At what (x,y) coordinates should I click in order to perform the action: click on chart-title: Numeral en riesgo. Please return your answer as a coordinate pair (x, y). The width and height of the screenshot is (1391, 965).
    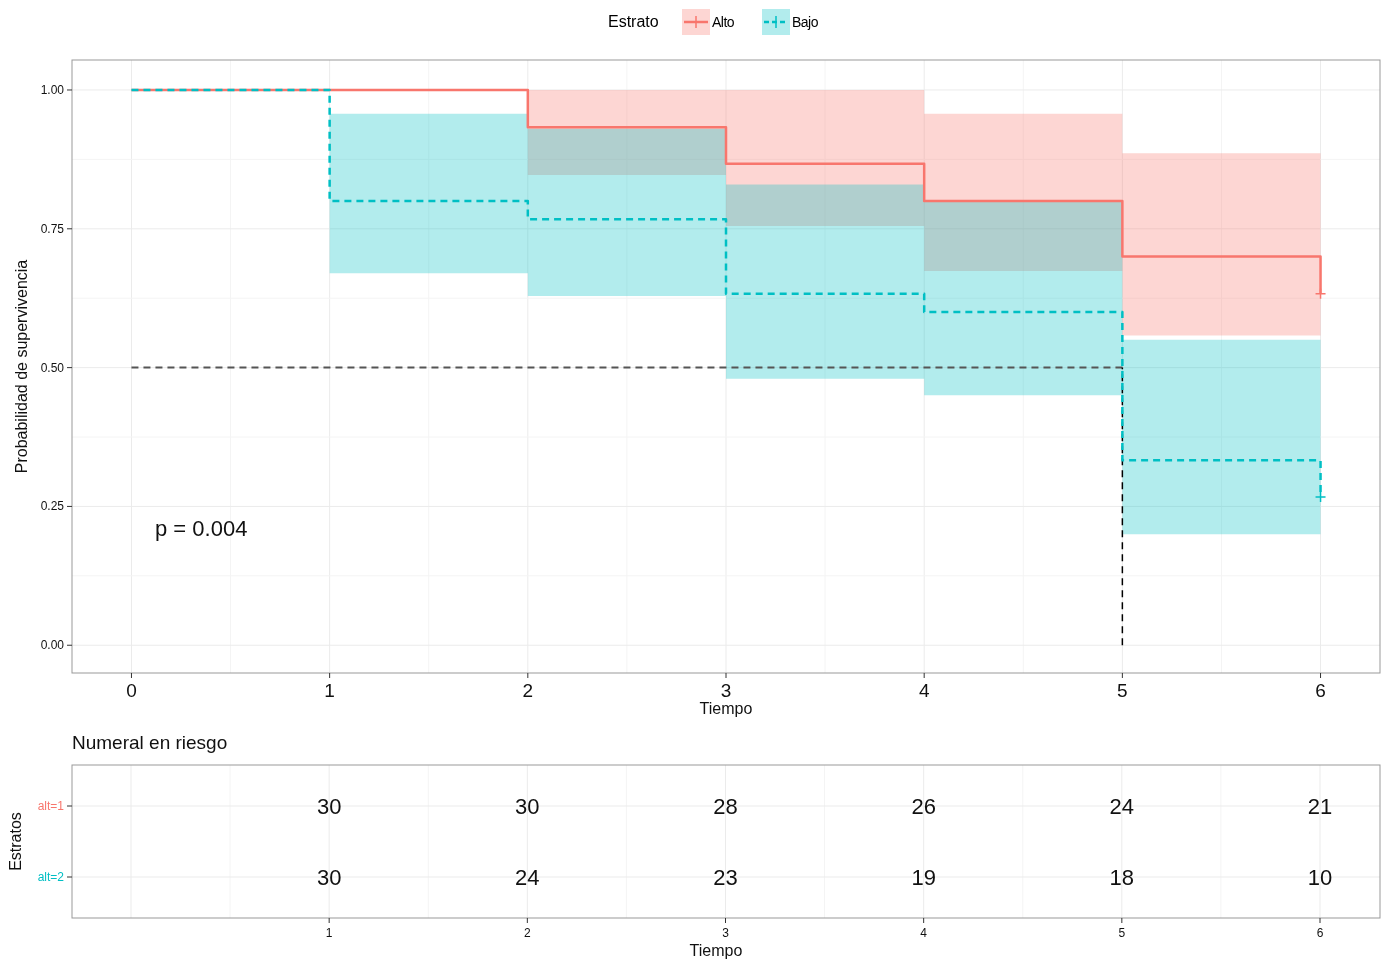
    Looking at the image, I should click on (150, 742).